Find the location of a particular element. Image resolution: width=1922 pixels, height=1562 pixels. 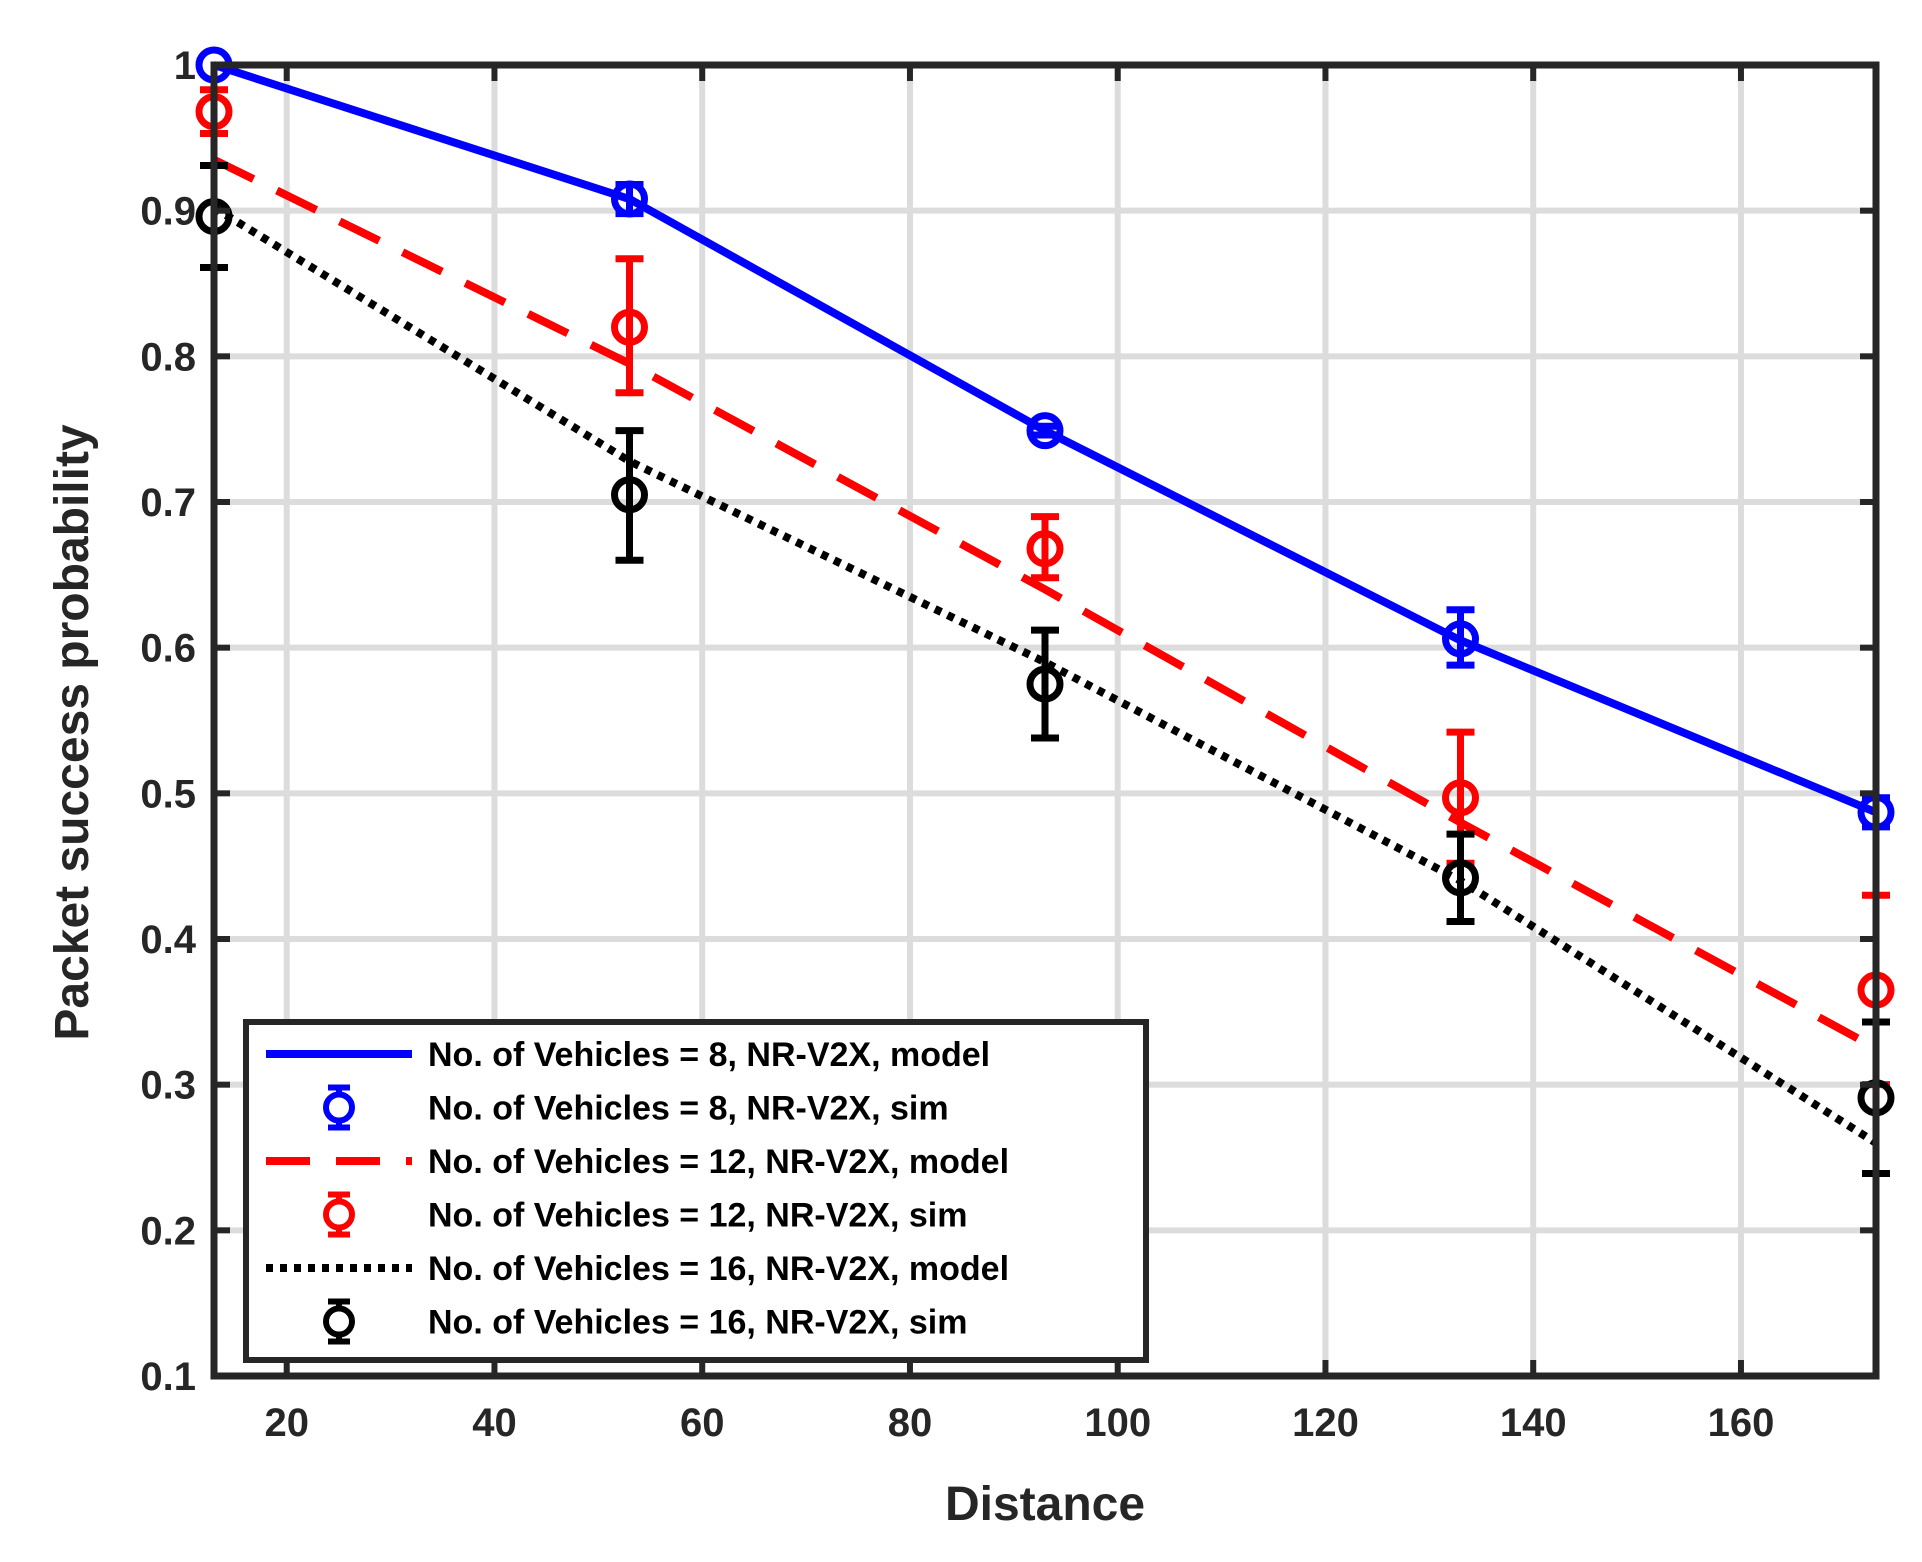

legend-label: No. of Vehicles = 16, NR-V2X, model is located at coordinates (718, 1269).